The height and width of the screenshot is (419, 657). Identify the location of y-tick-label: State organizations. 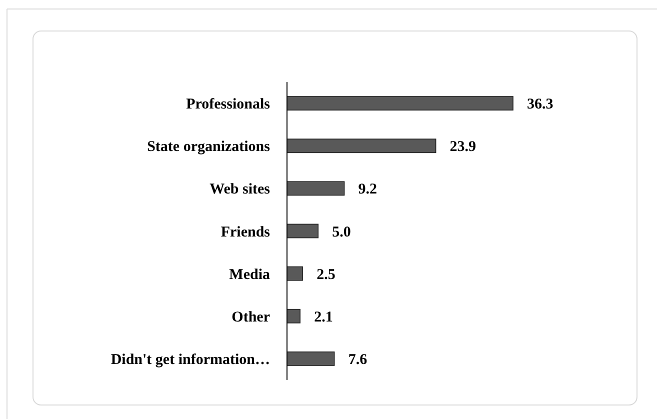
(208, 147).